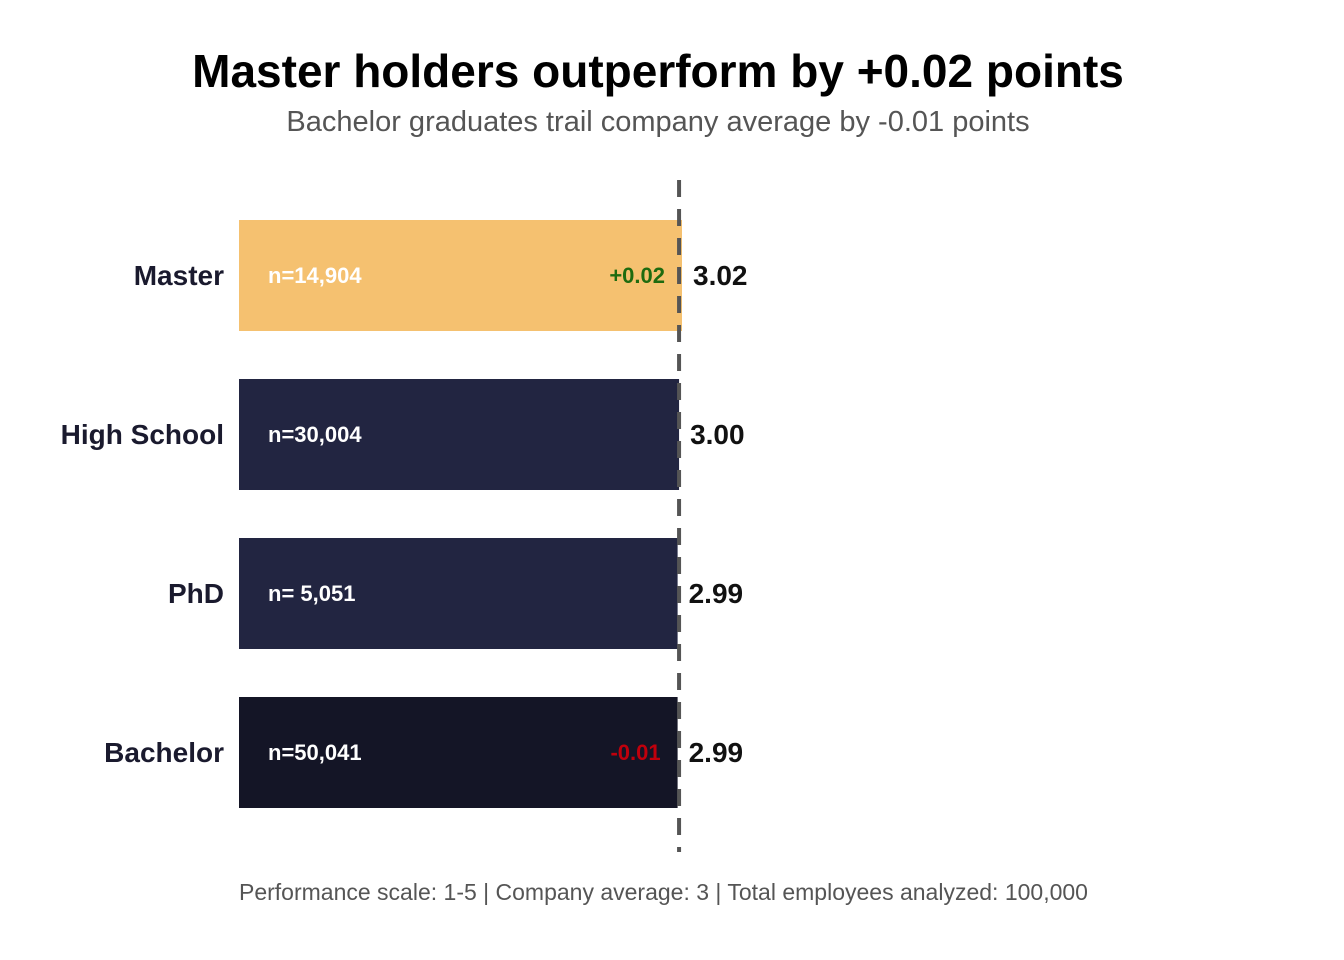 The image size is (1344, 960). Describe the element at coordinates (311, 593) in the screenshot. I see `sample-size-label: n= 5,051` at that location.